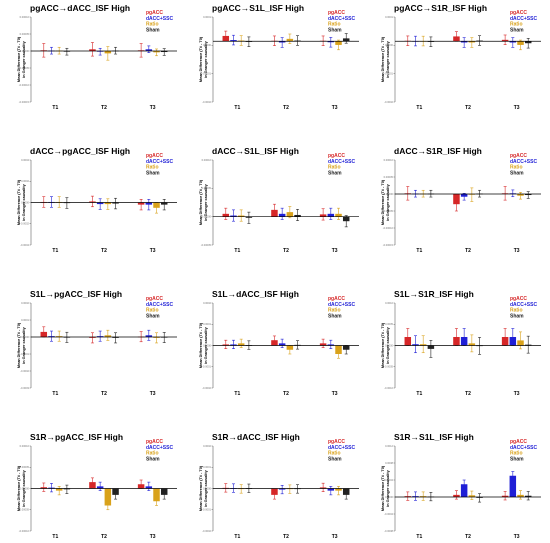 This screenshot has height=543, width=550. Describe the element at coordinates (258, 8) in the screenshot. I see `panel-title: pgACC→S1L_ISF High` at that location.